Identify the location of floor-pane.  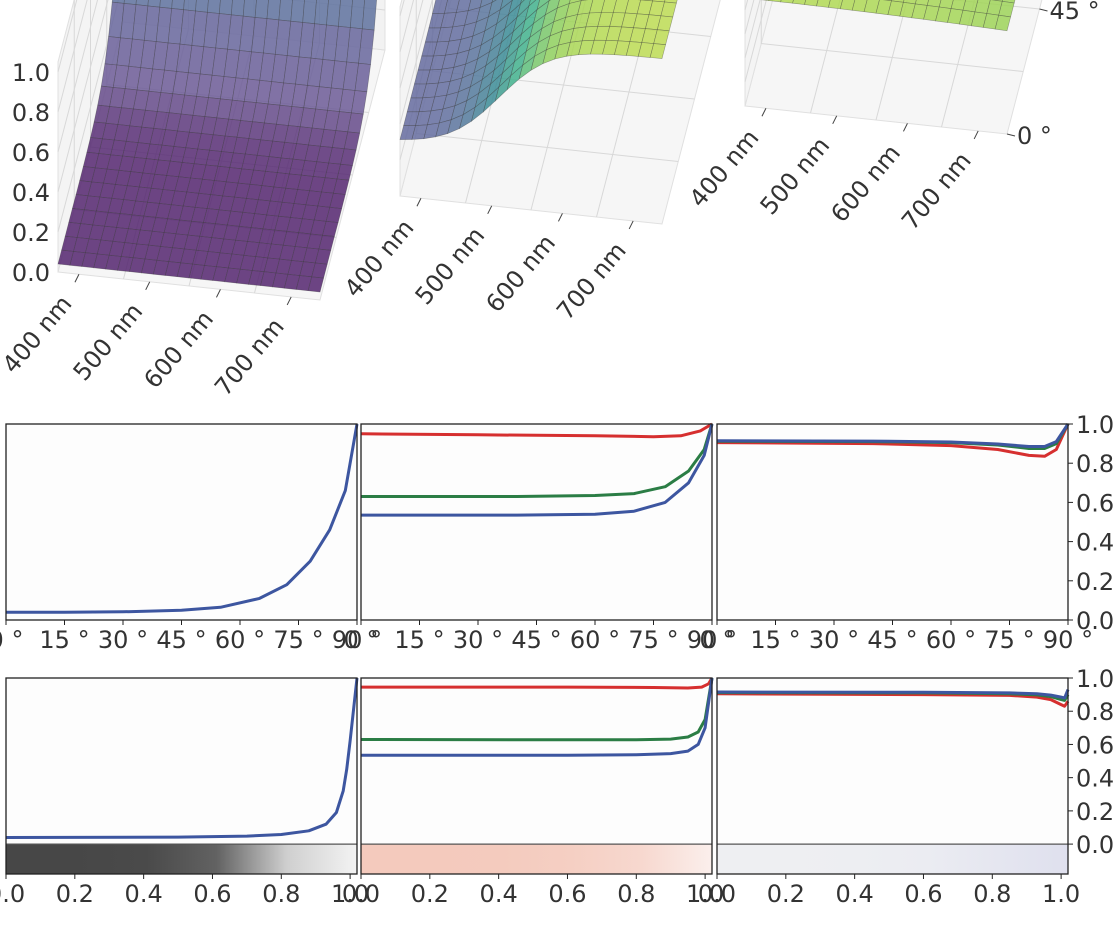
(893, 67).